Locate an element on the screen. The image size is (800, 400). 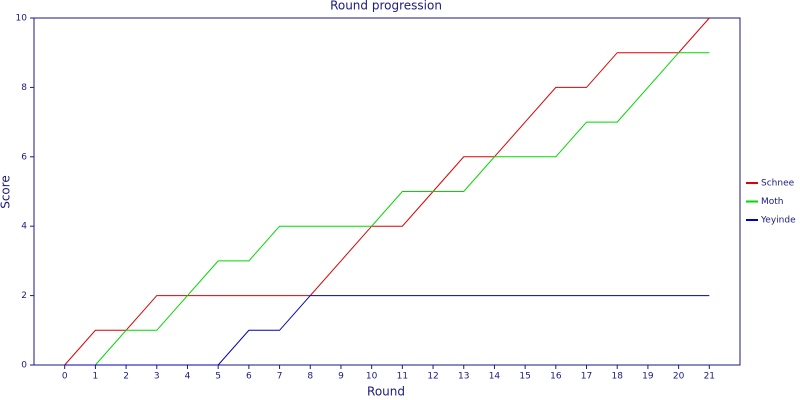
y-axis-label: Score is located at coordinates (6, 192).